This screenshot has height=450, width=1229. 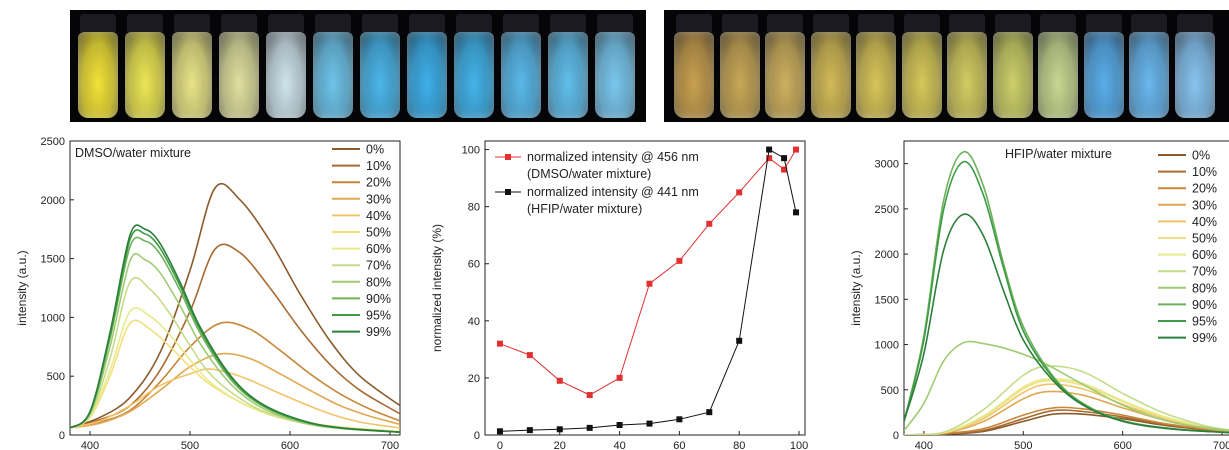 What do you see at coordinates (133, 153) in the screenshot?
I see `dmso-title: DMSO/water mixture` at bounding box center [133, 153].